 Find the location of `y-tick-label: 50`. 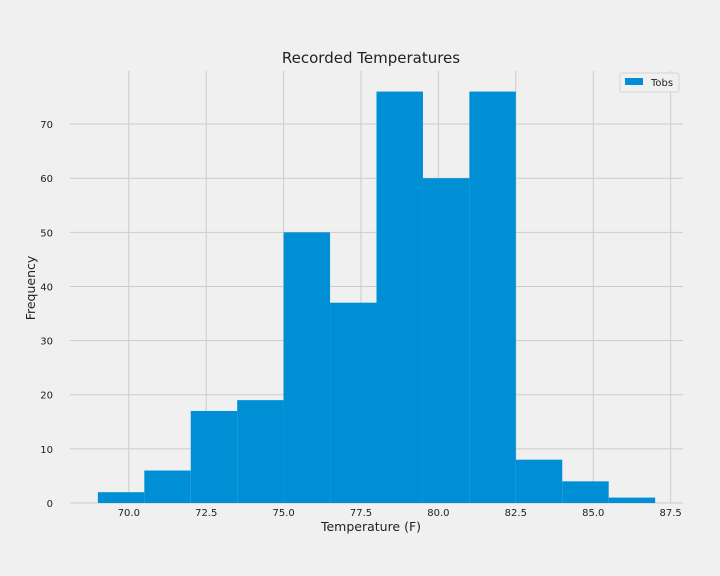

y-tick-label: 50 is located at coordinates (46, 233).